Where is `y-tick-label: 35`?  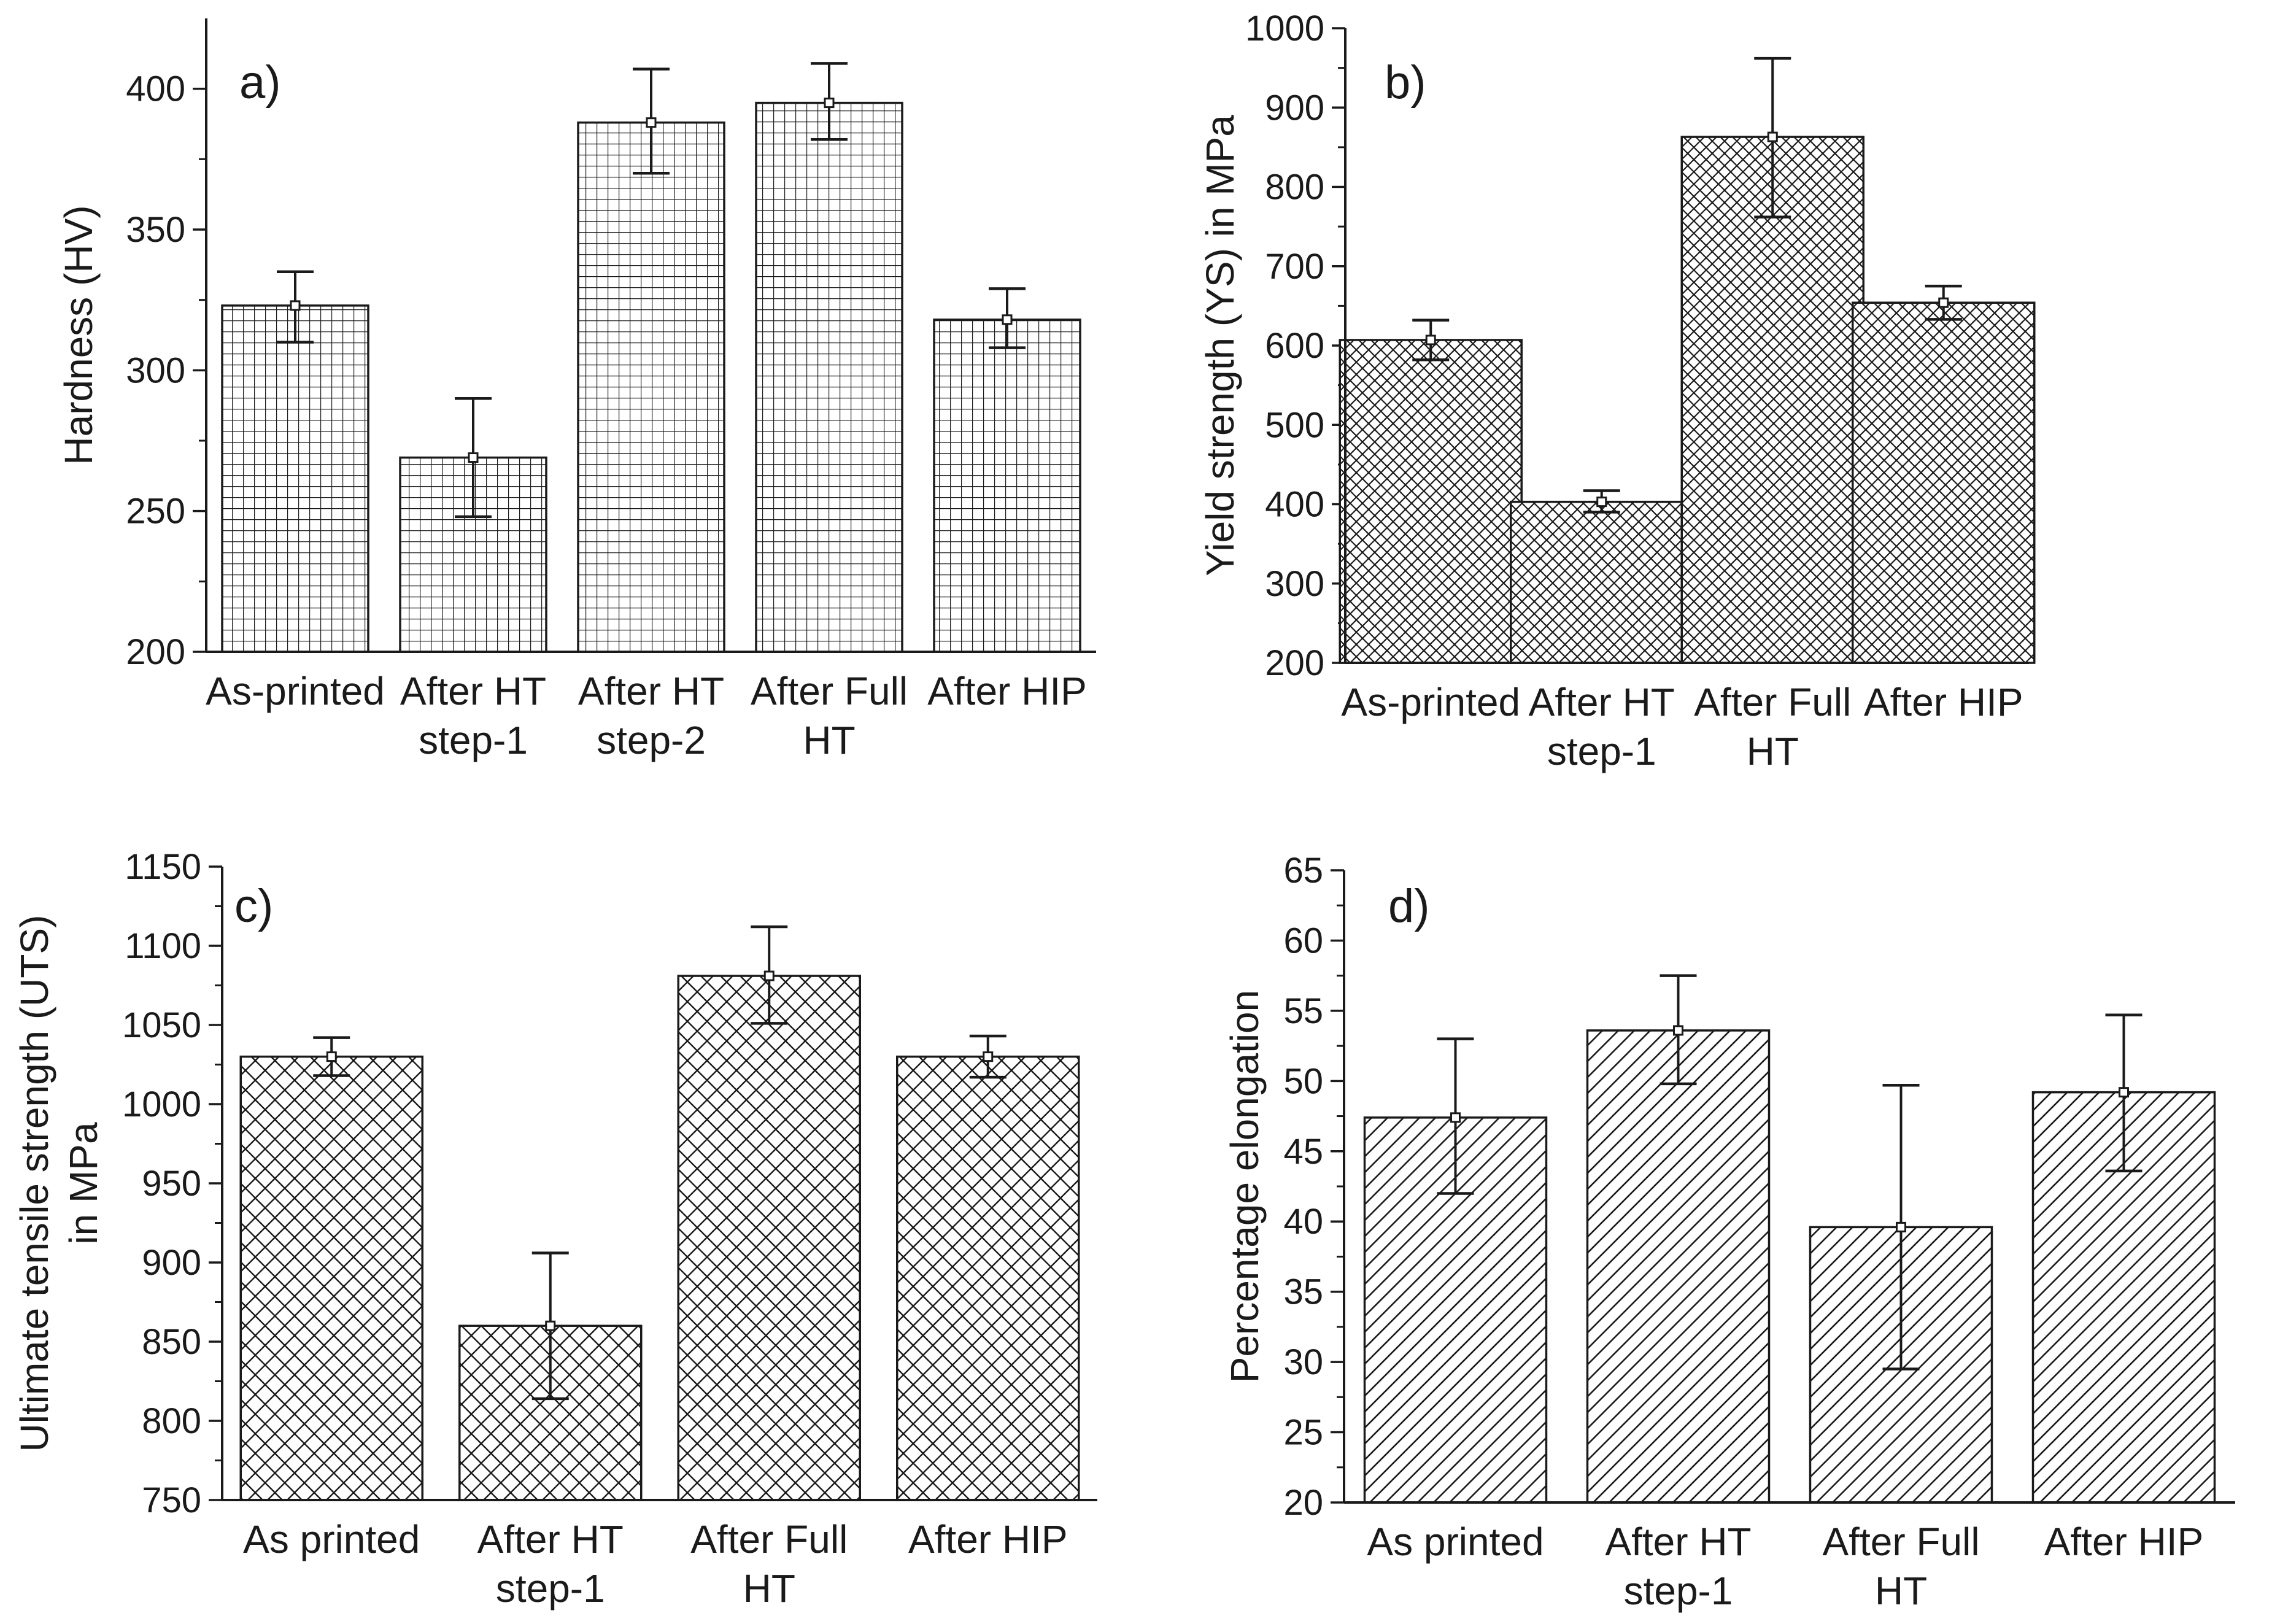
y-tick-label: 35 is located at coordinates (1303, 1292).